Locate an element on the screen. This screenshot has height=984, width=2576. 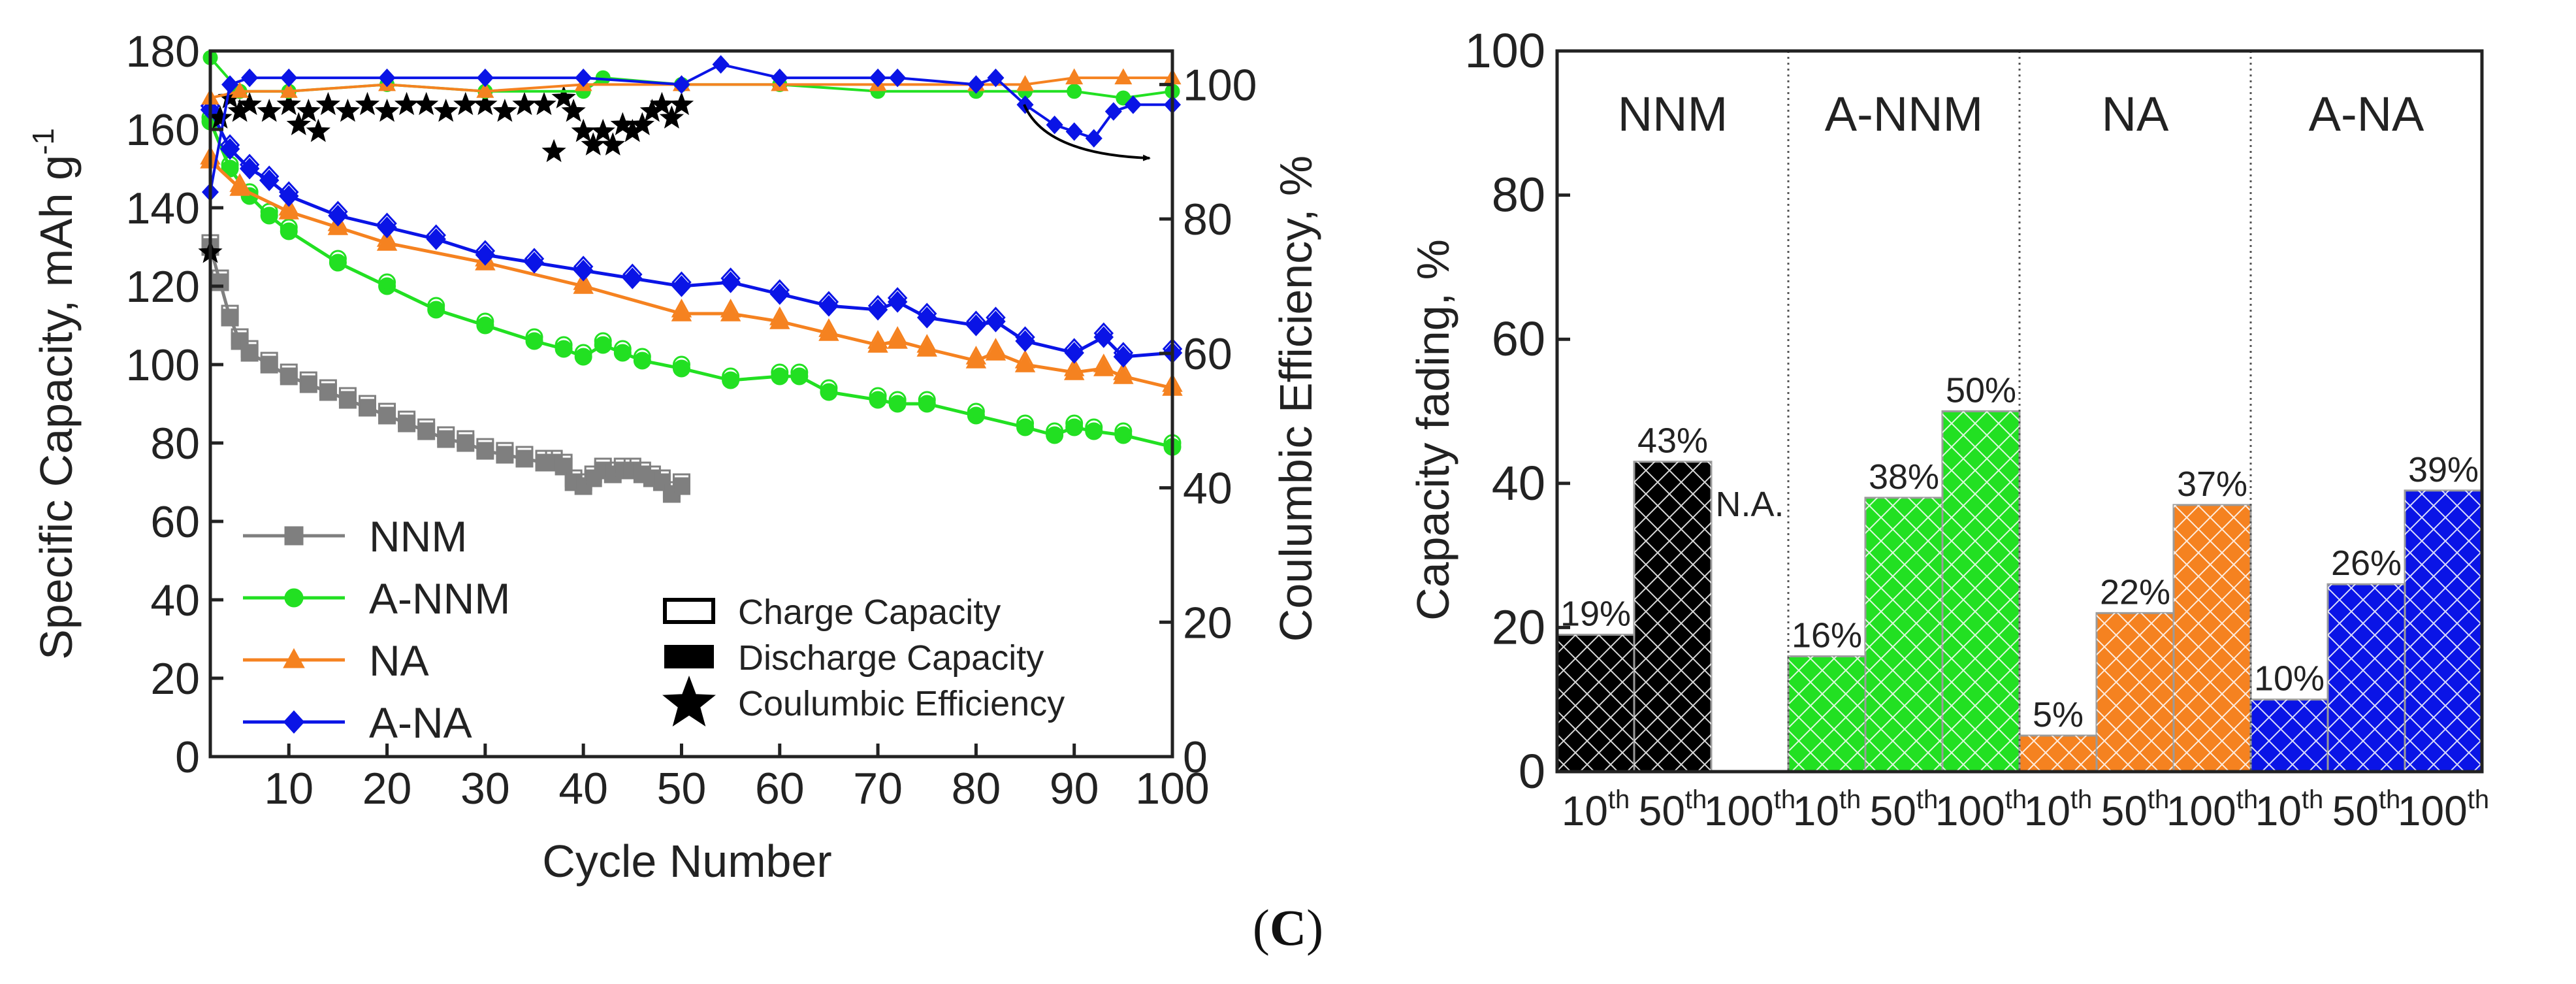
bar-label-na-10: 5% is located at coordinates (2058, 714).